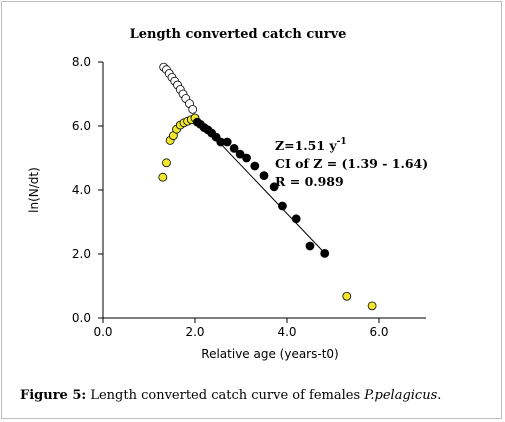 This screenshot has width=505, height=422. Describe the element at coordinates (401, 395) in the screenshot. I see `species-name: P.pelagicus` at that location.